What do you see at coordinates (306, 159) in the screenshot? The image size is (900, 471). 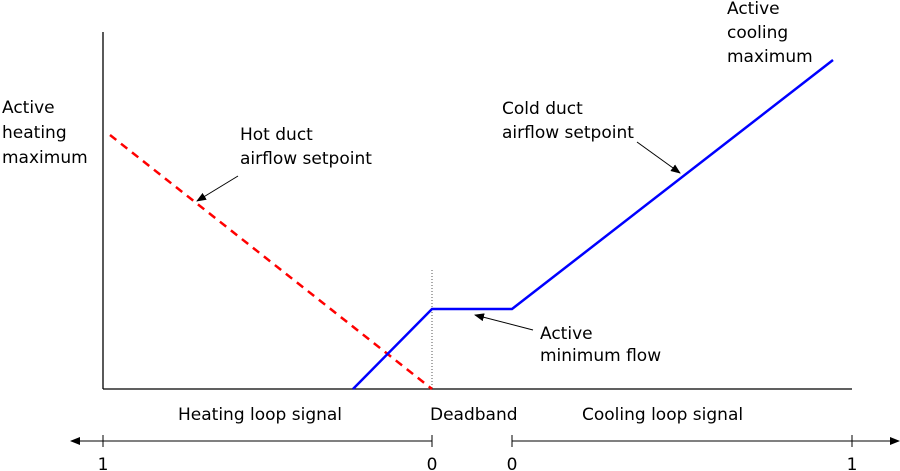 I see `hot-duct-label: airflow setpoint` at bounding box center [306, 159].